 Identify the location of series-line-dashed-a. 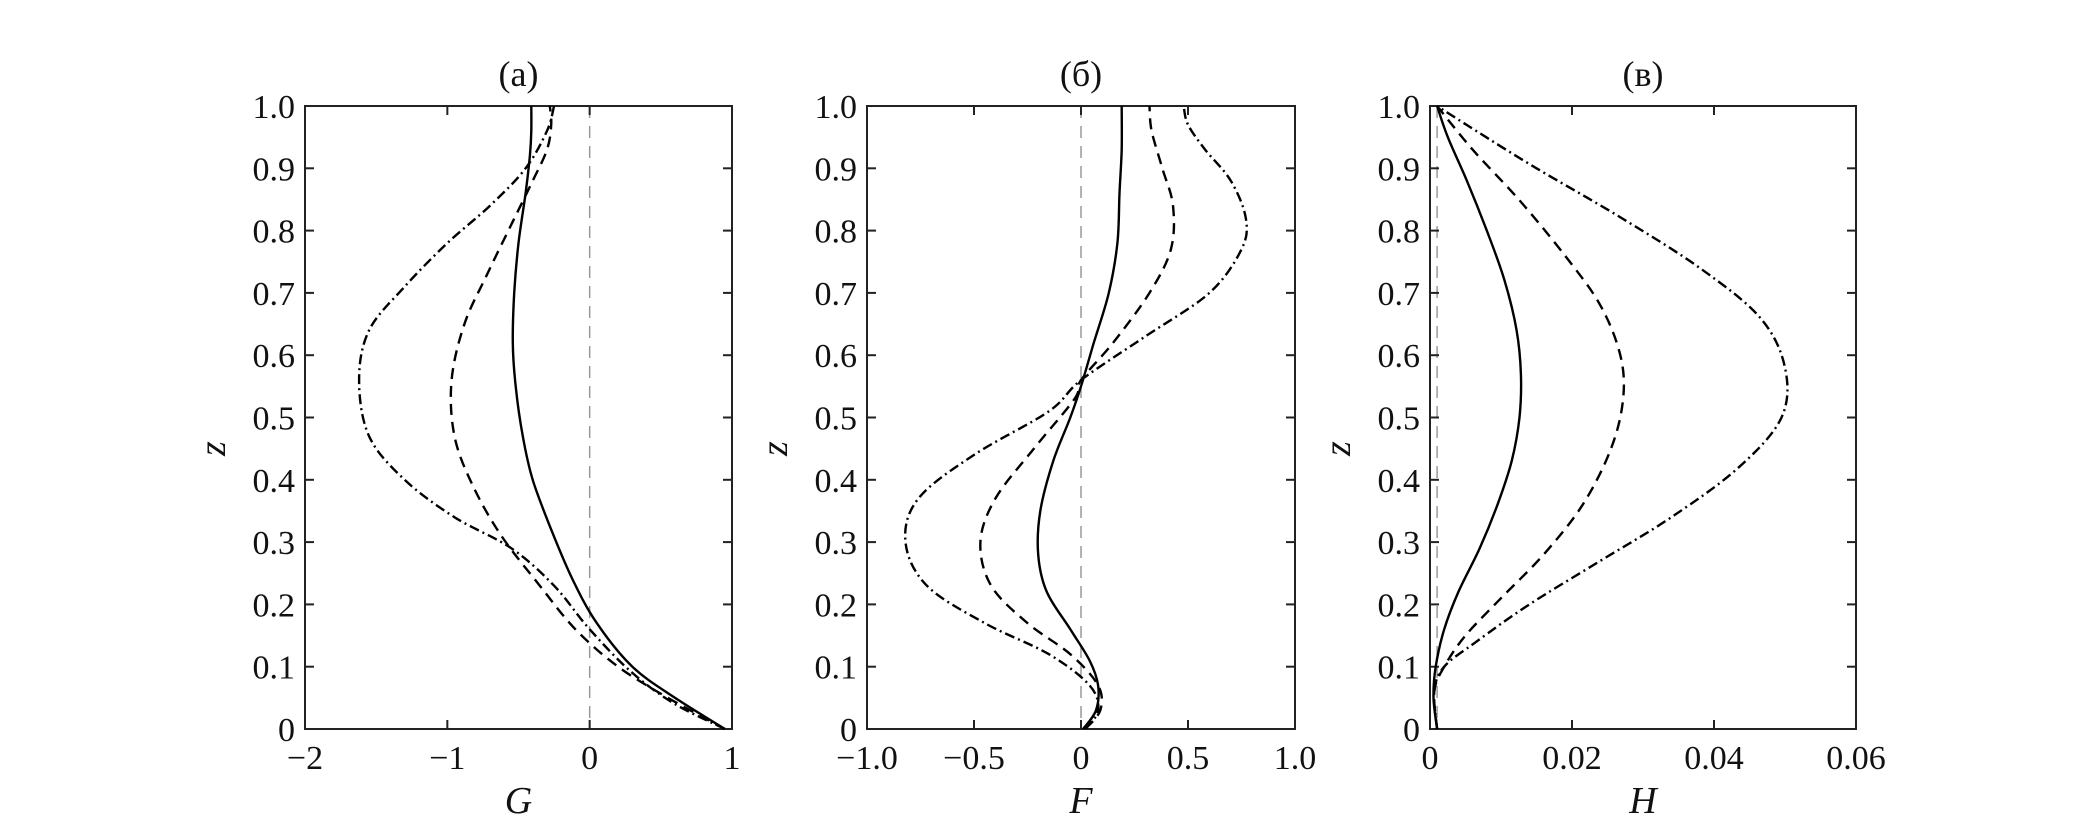
(587, 418).